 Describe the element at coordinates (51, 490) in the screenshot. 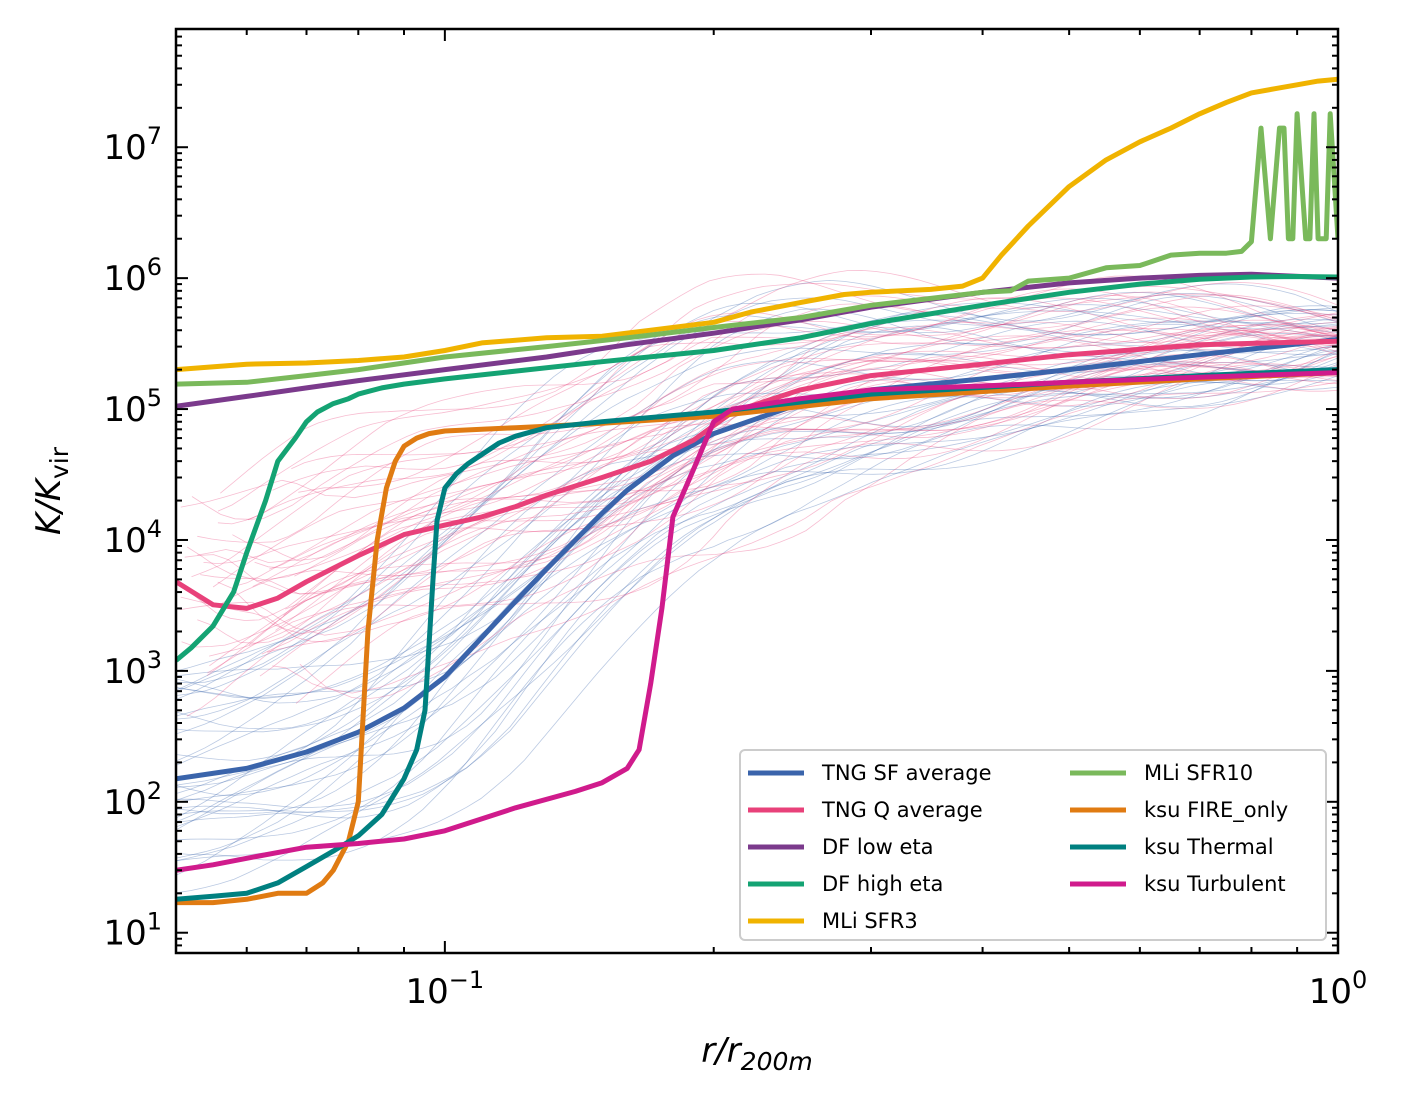

I see `y-axis-label: K/Kvir` at that location.